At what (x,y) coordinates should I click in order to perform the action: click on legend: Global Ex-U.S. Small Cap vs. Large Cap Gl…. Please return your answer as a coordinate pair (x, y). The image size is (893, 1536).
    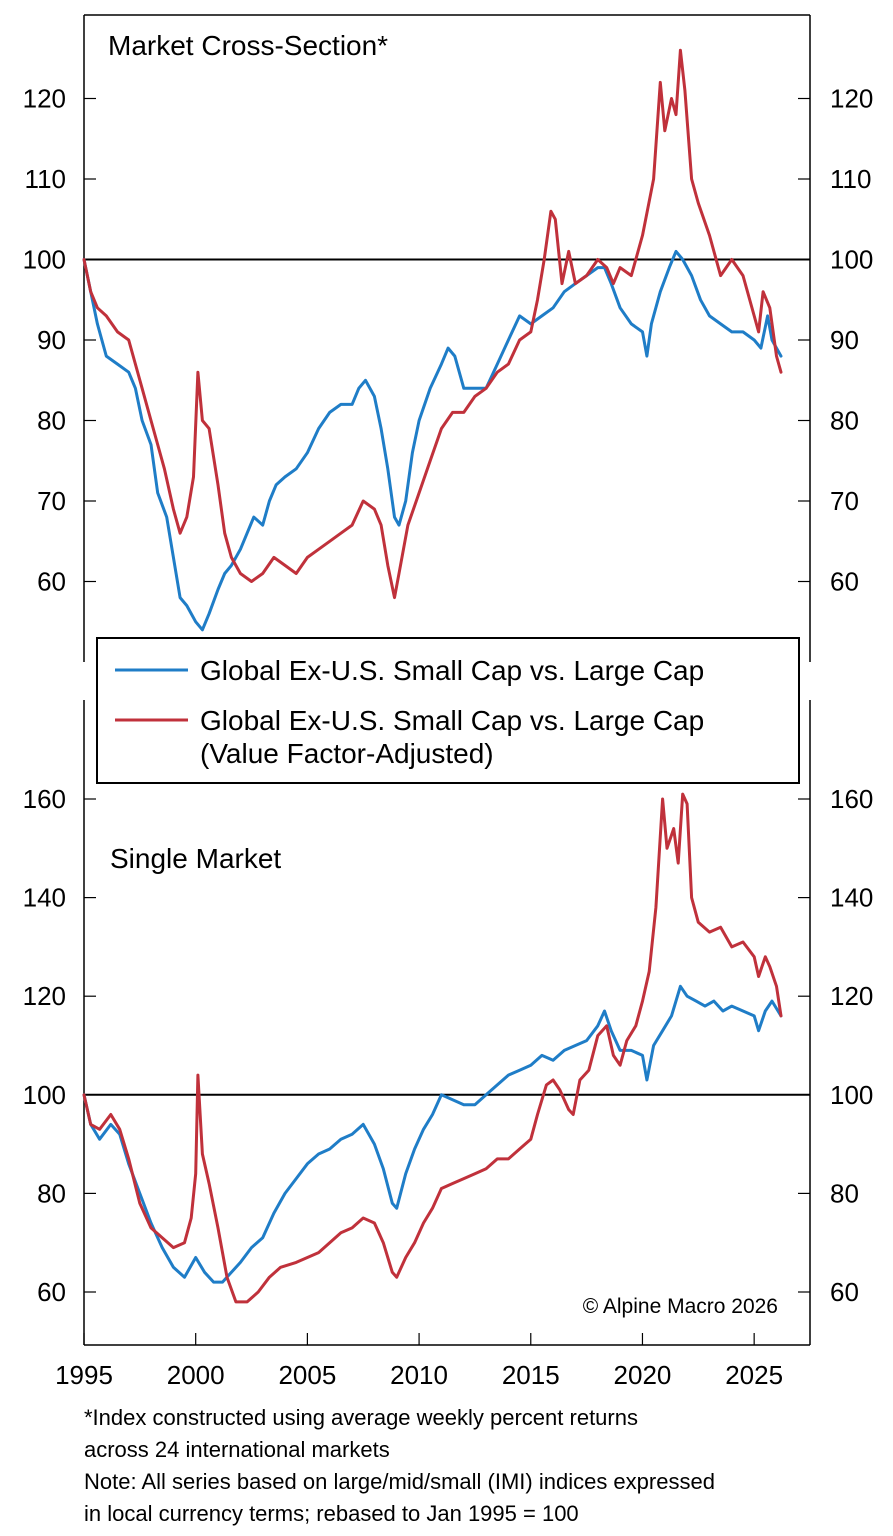
    Looking at the image, I should click on (448, 710).